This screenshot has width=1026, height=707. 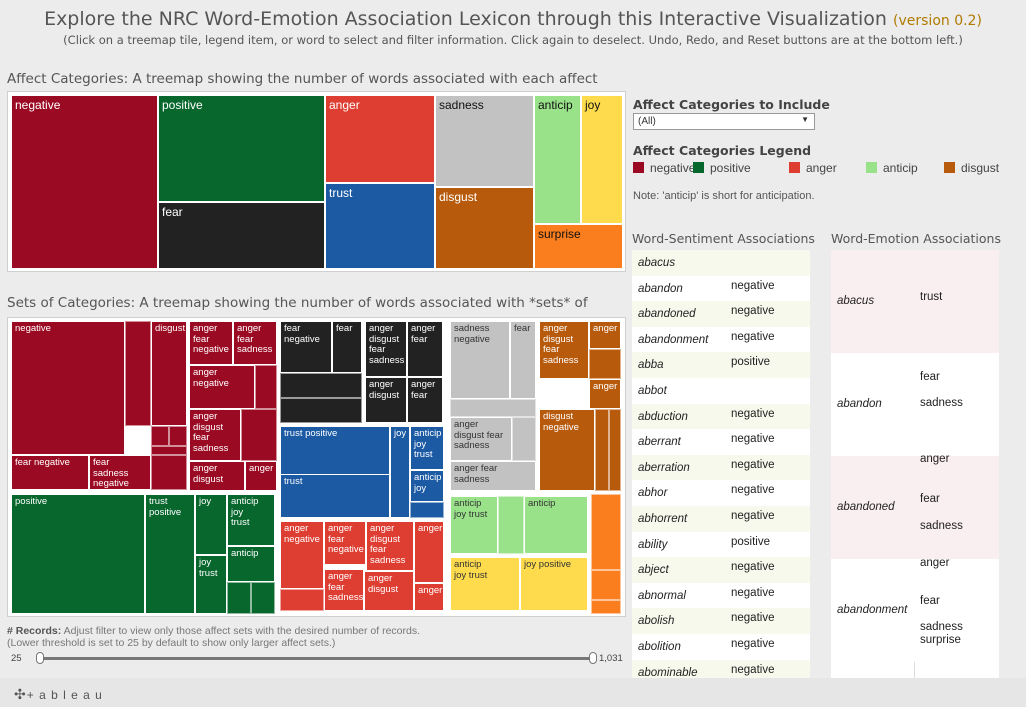 What do you see at coordinates (302, 555) in the screenshot?
I see `set-tile-anger-negative-red: anger negative` at bounding box center [302, 555].